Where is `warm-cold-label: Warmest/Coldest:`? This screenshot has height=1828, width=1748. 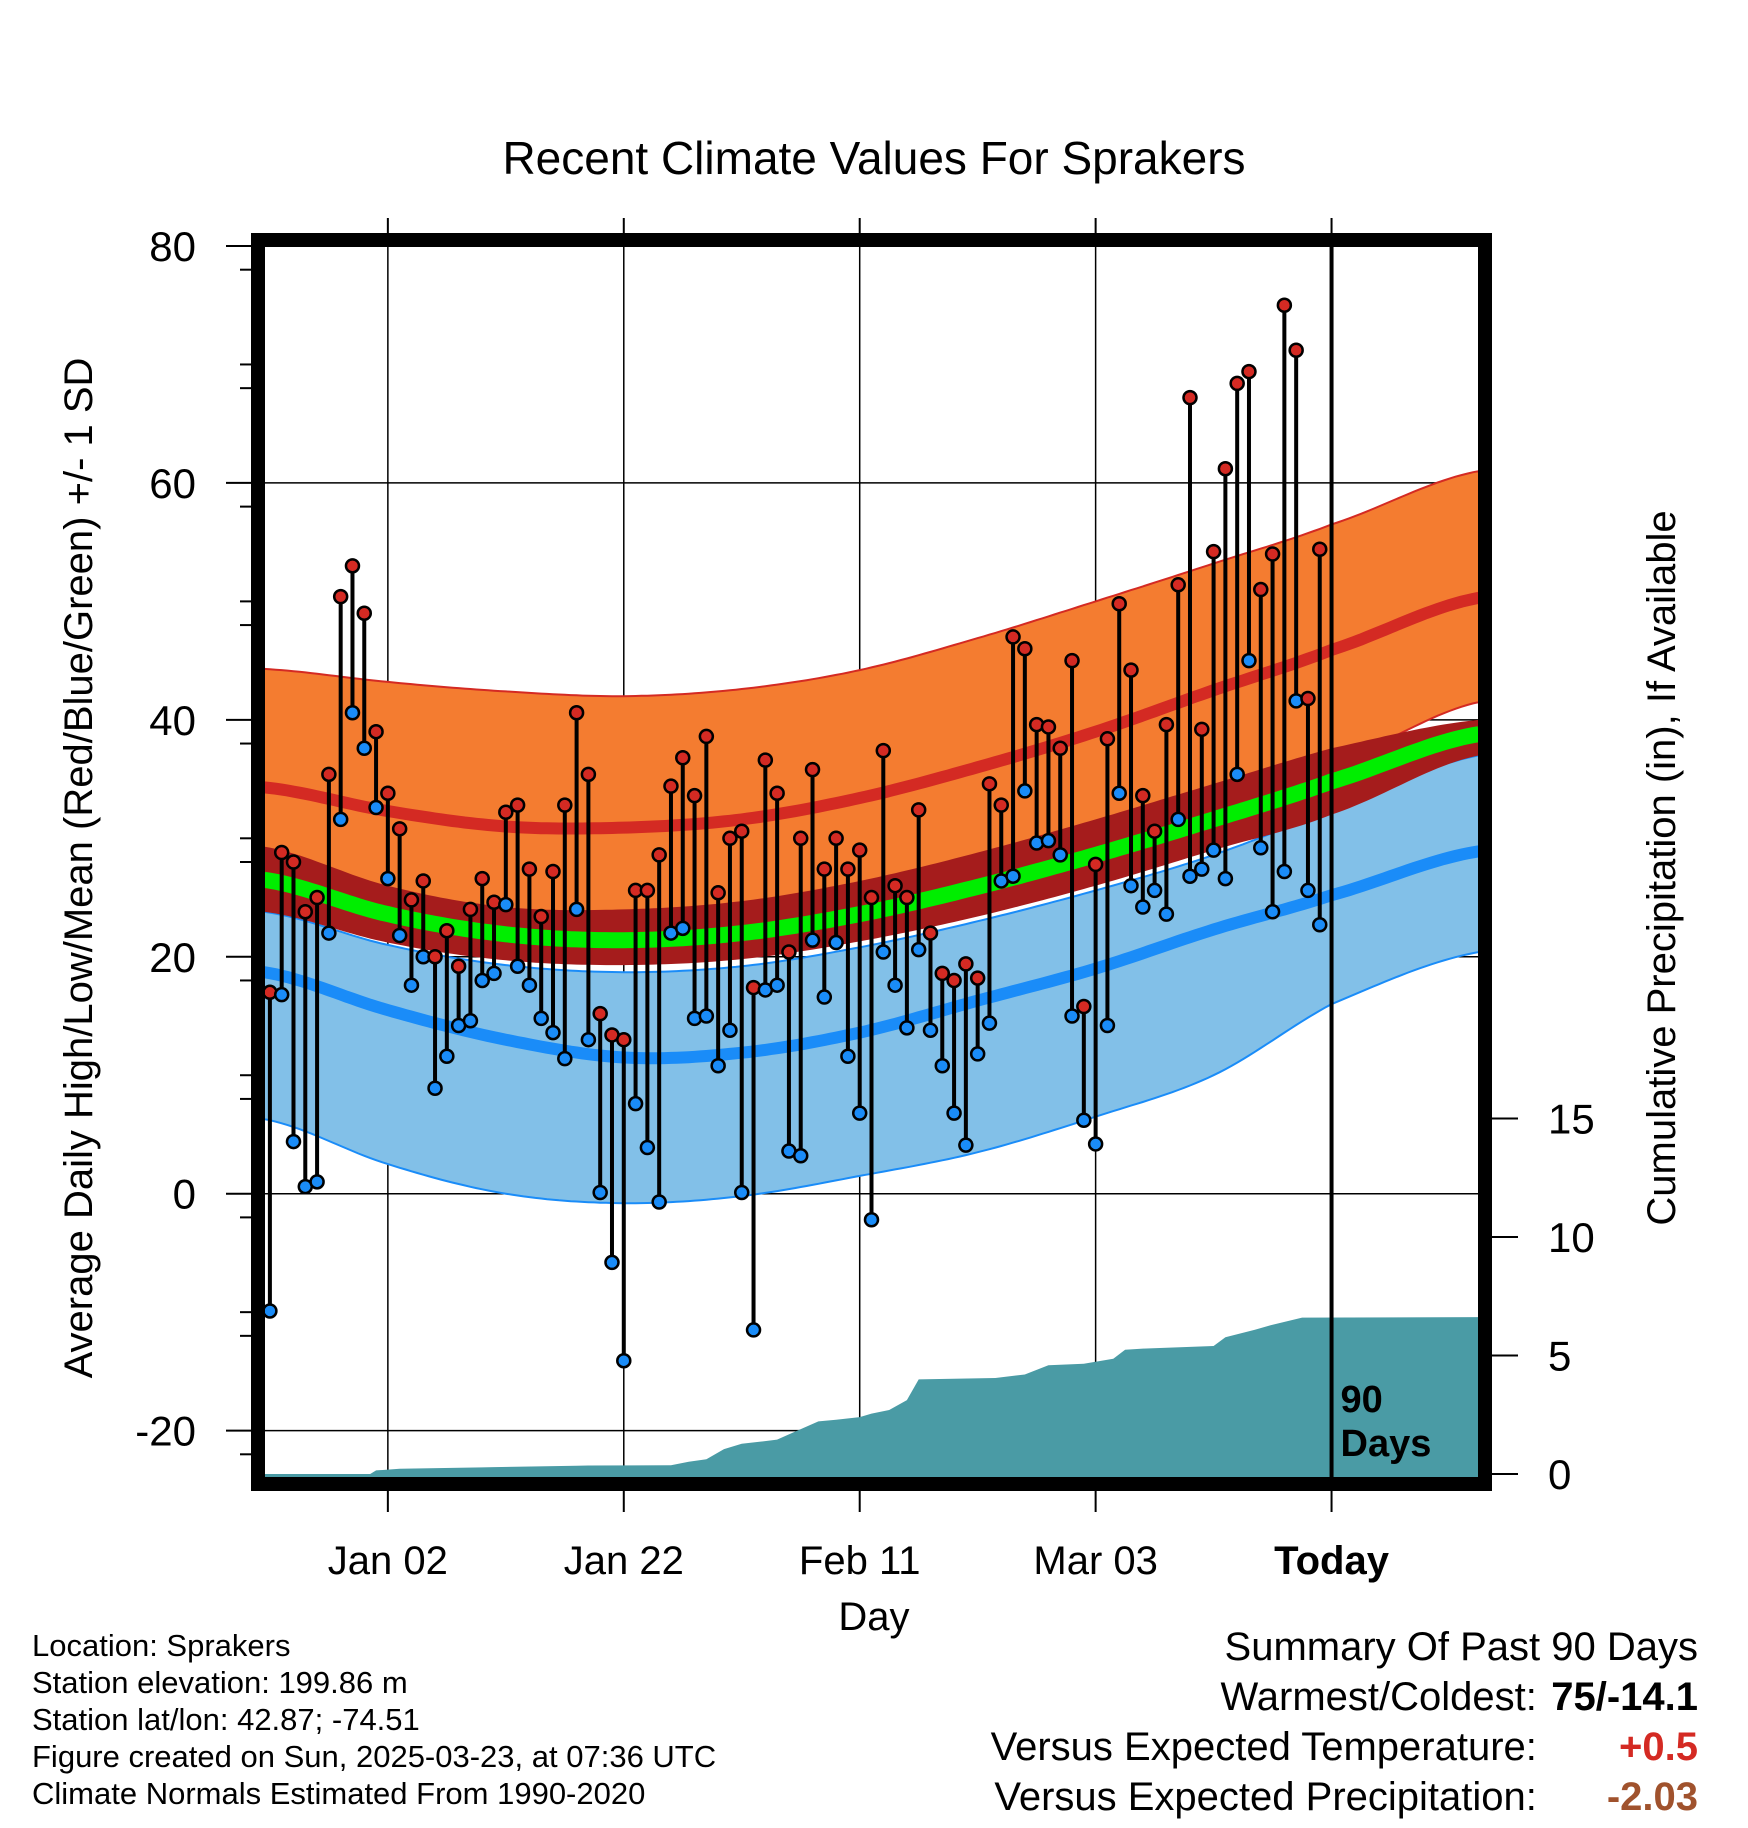 warm-cold-label: Warmest/Coldest: is located at coordinates (1378, 1697).